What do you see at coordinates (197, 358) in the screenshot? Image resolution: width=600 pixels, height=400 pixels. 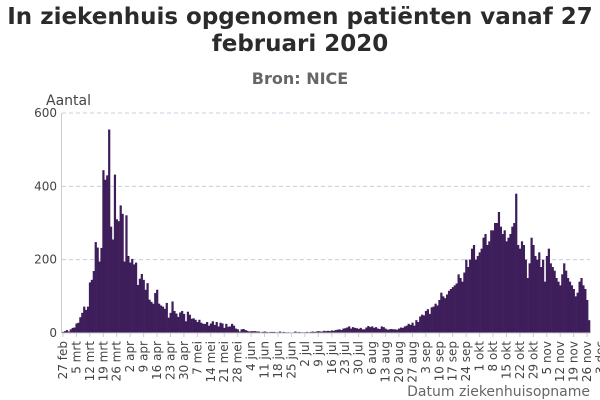 I see `x-tick-label: 7 mei` at bounding box center [197, 358].